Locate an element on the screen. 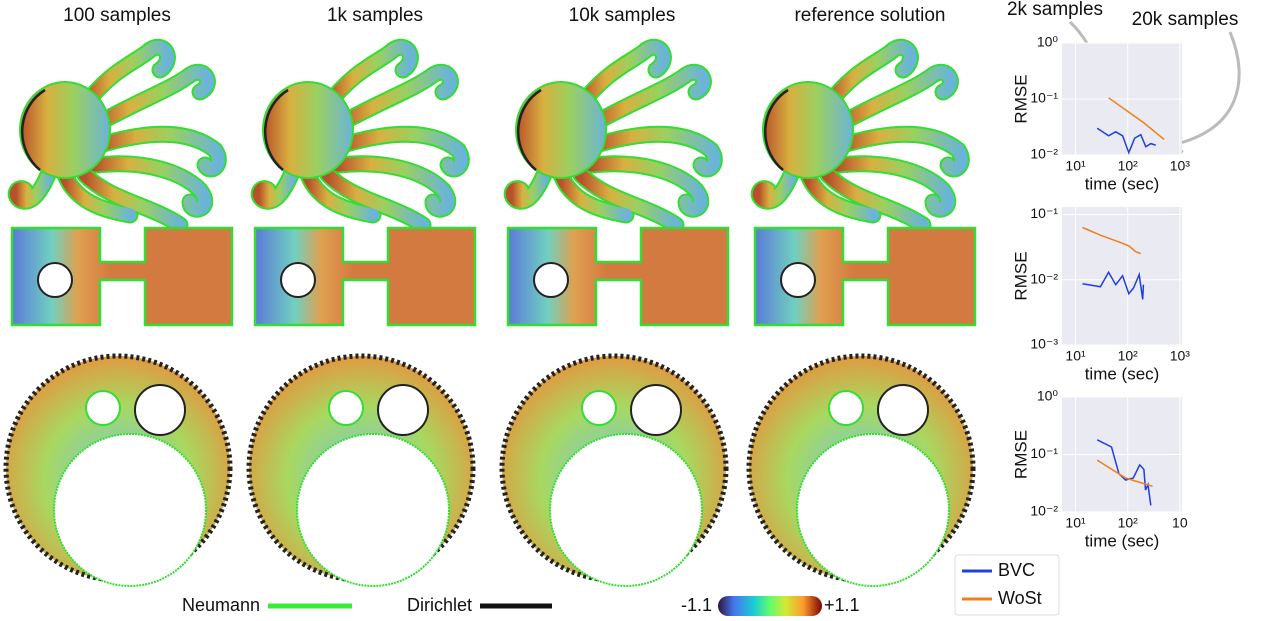  colorbar-label: +1.1 is located at coordinates (842, 605).